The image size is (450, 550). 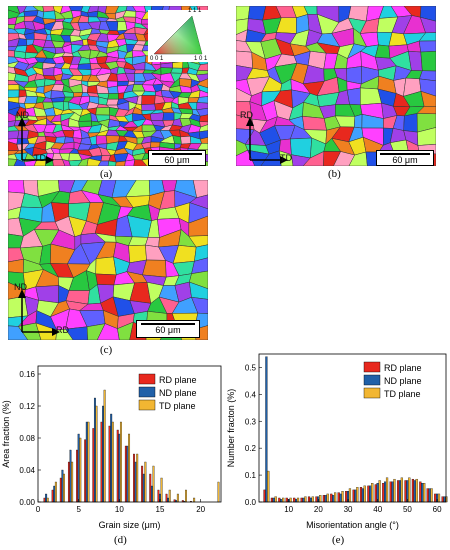 What do you see at coordinates (20, 287) in the screenshot?
I see `axis-label-vertical-c: ND` at bounding box center [20, 287].